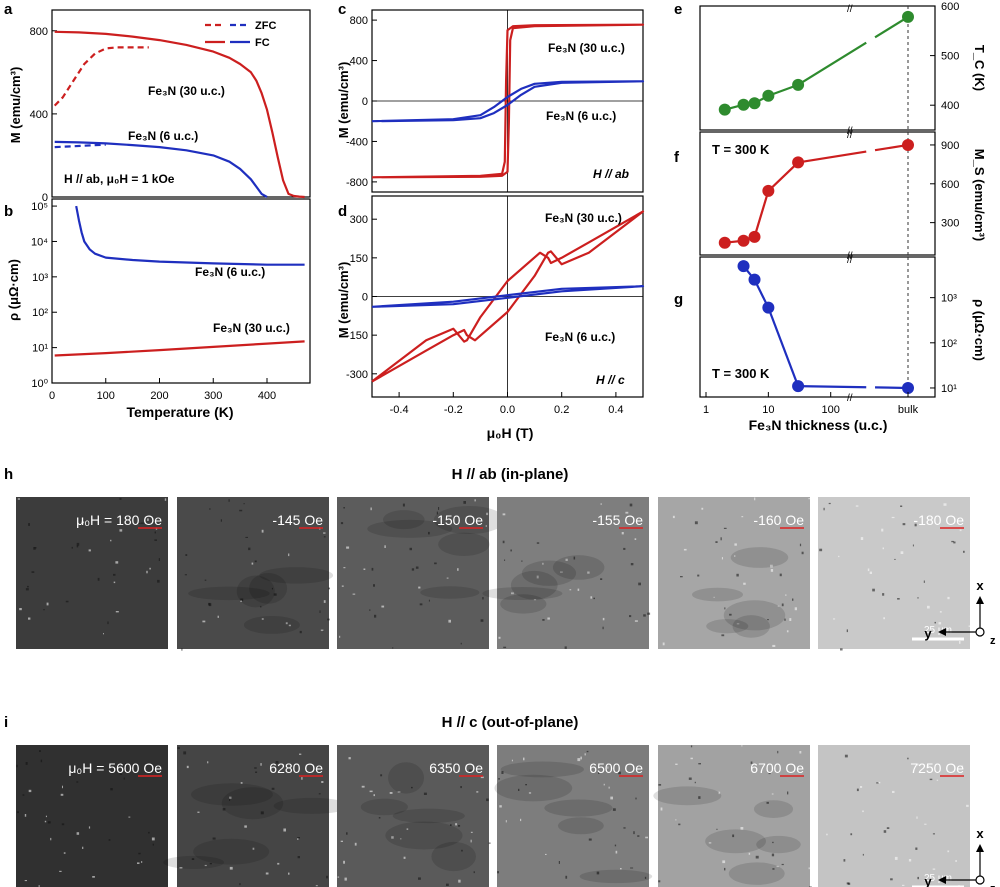 Image resolution: width=1000 pixels, height=887 pixels. What do you see at coordinates (52, 396) in the screenshot?
I see `x-tick-label-b: 0` at bounding box center [52, 396].